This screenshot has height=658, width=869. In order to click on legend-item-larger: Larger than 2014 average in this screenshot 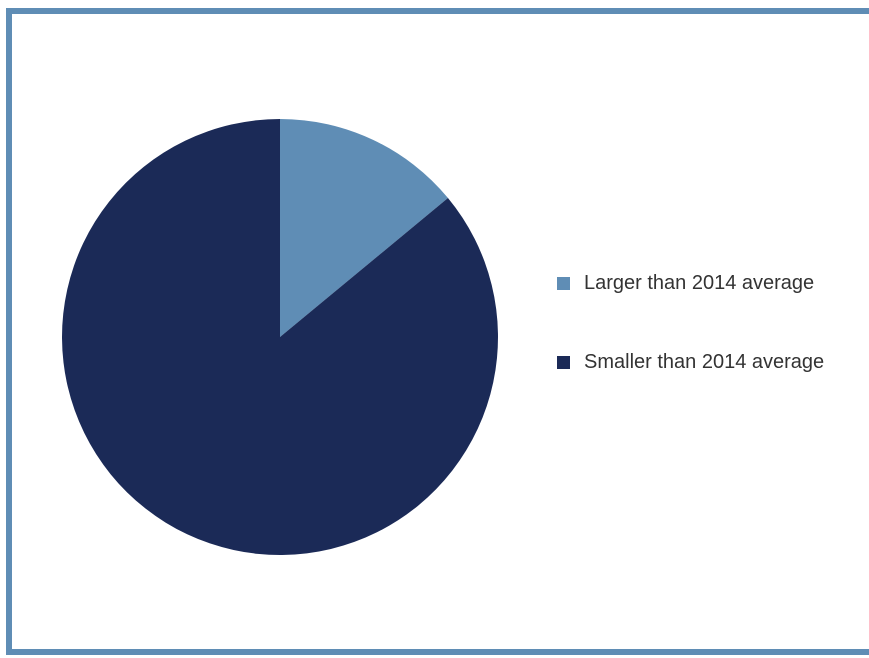, I will do `click(690, 283)`.